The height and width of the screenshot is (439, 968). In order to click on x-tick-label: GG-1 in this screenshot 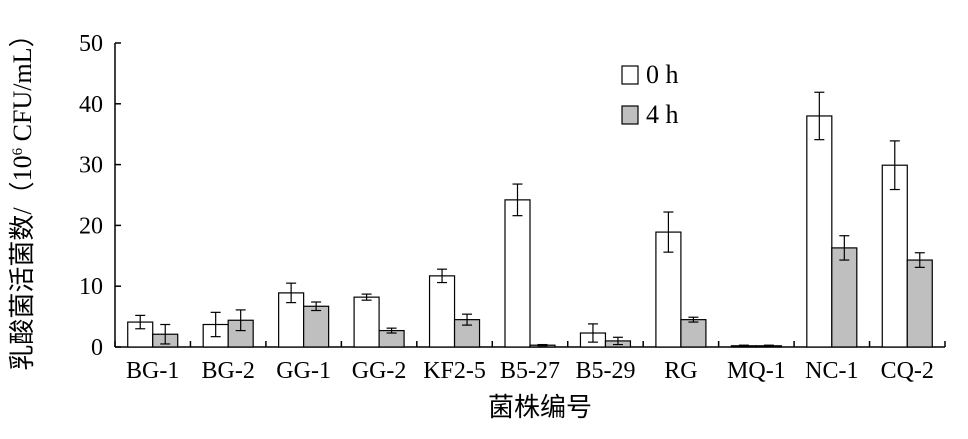, I will do `click(303, 371)`.